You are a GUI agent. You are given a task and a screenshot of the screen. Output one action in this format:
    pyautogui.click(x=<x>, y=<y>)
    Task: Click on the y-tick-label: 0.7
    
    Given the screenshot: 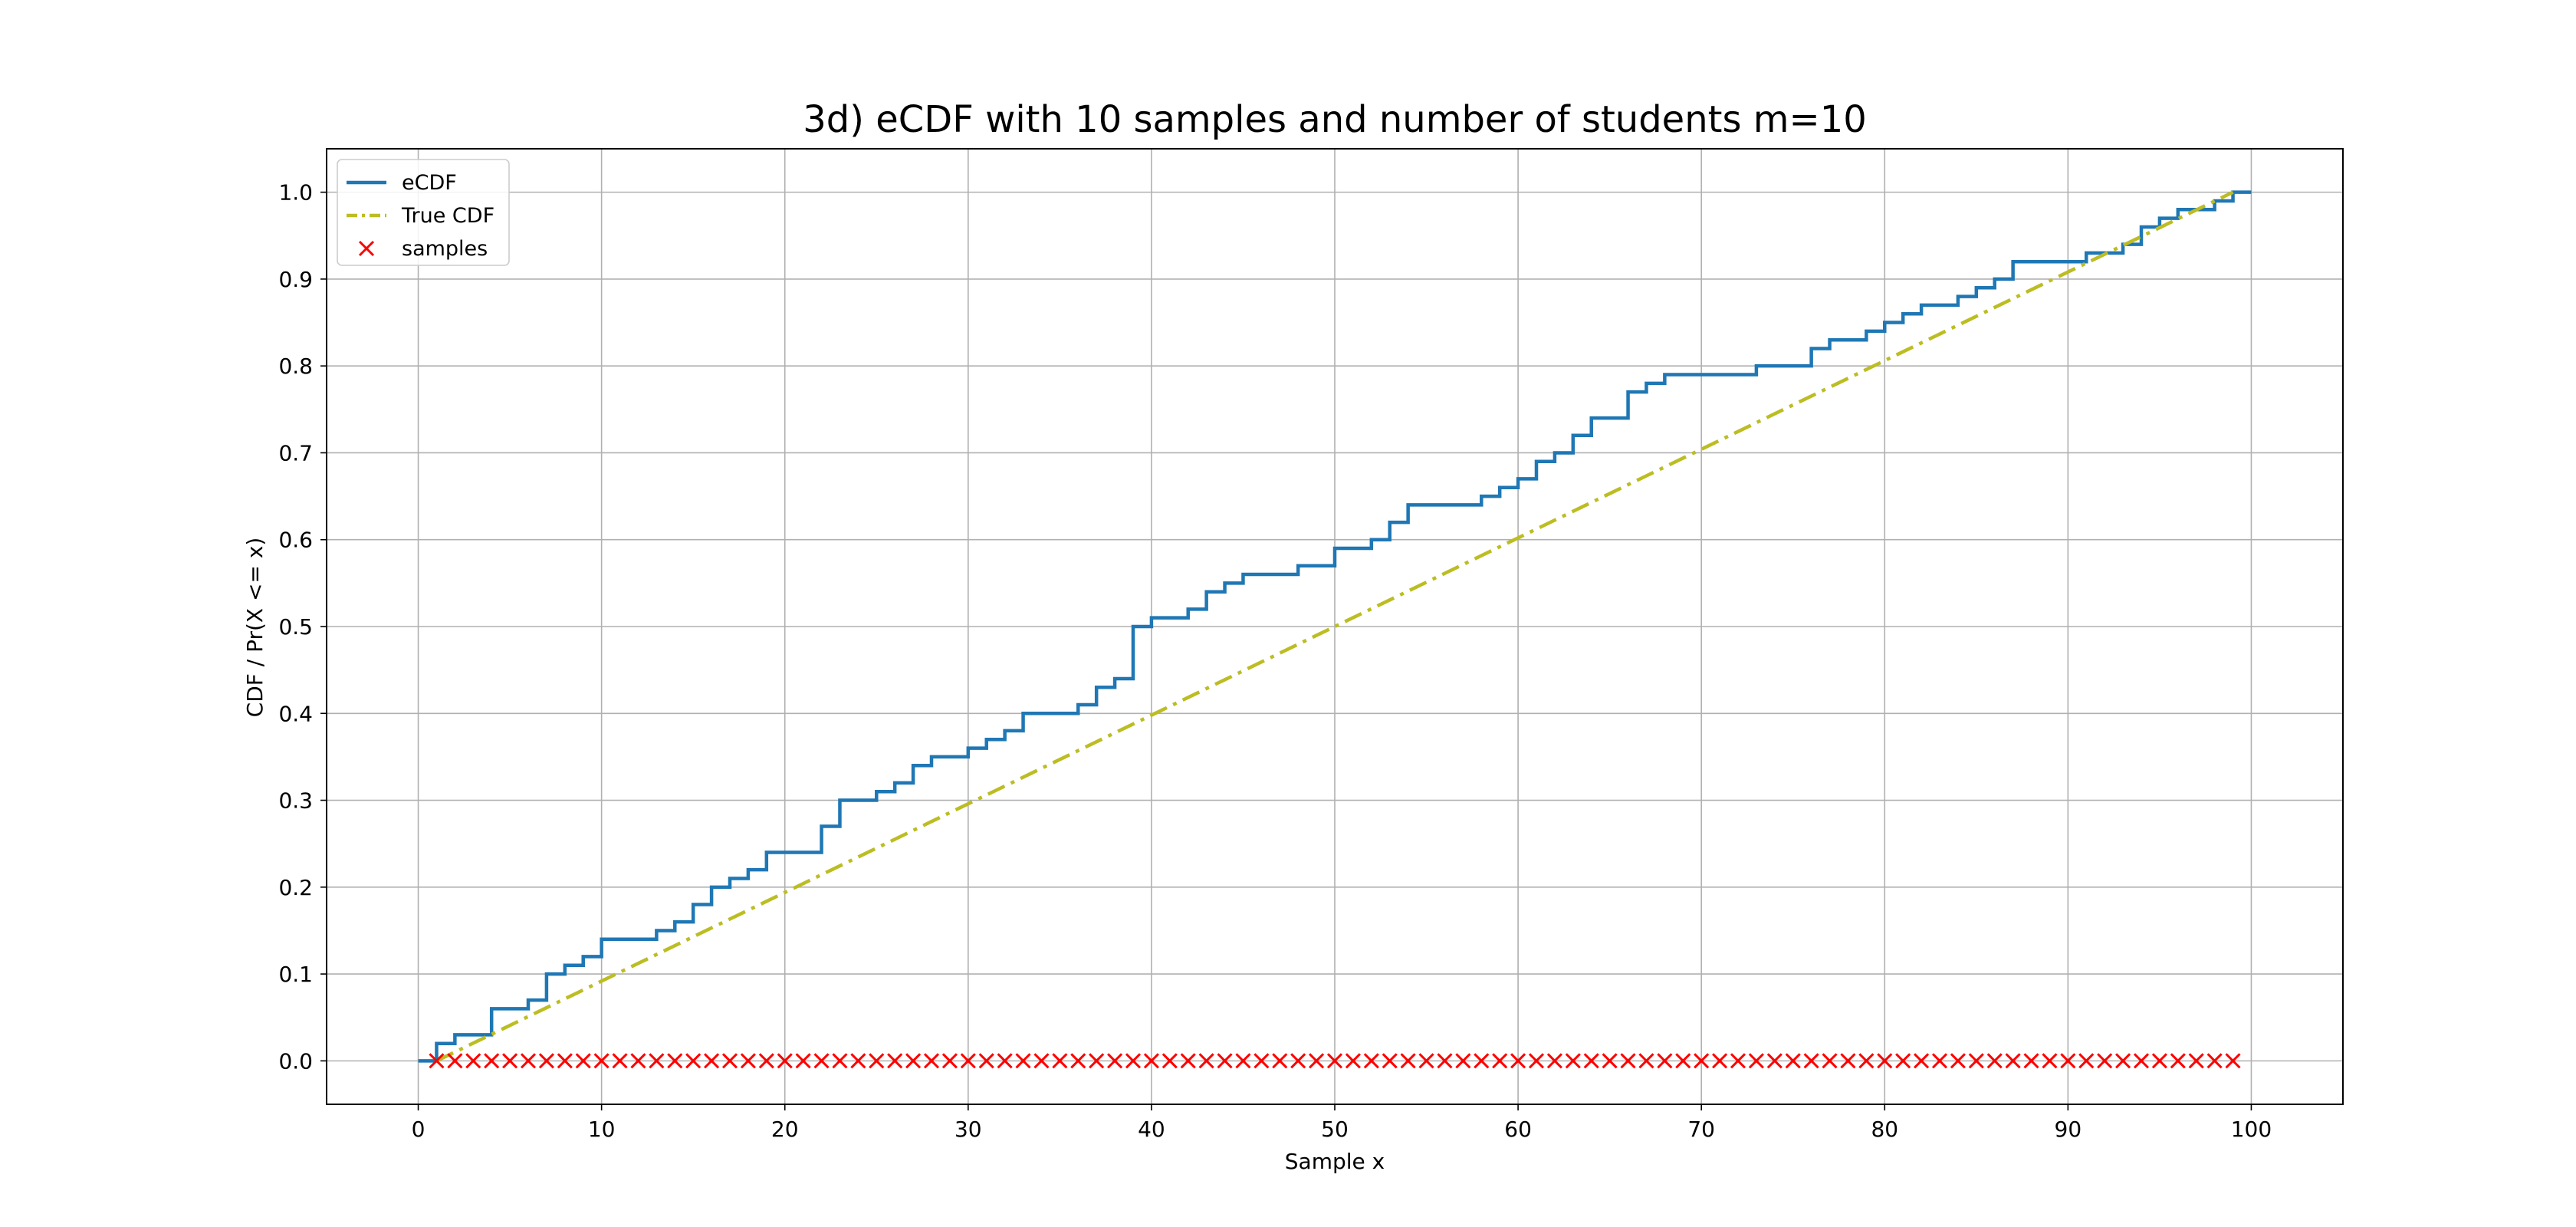 What is the action you would take?
    pyautogui.click(x=296, y=452)
    